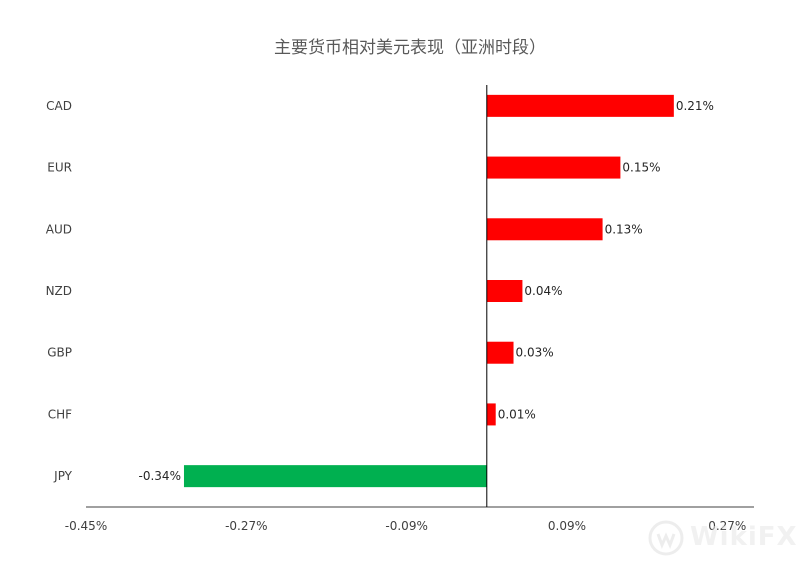  What do you see at coordinates (86, 526) in the screenshot?
I see `x-tick-label: -0.45%` at bounding box center [86, 526].